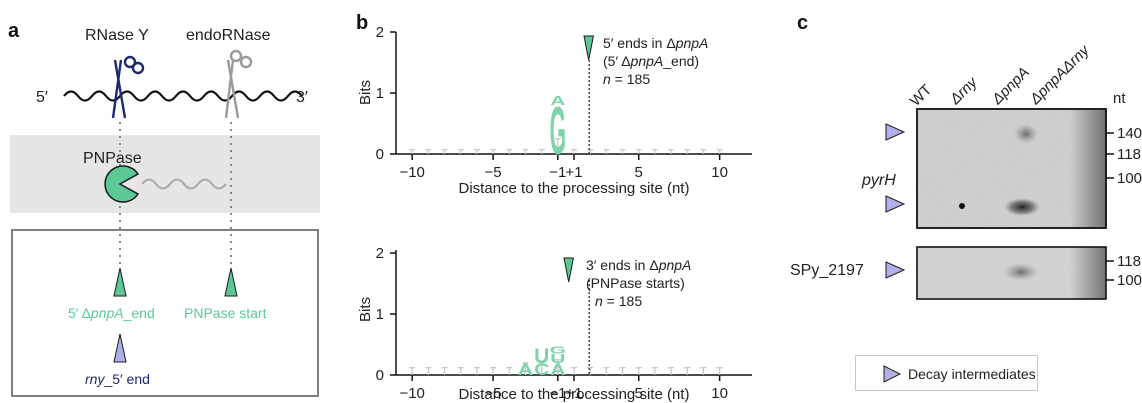 The width and height of the screenshot is (1142, 403). I want to click on pnpase-pacman-icon, so click(122, 184).